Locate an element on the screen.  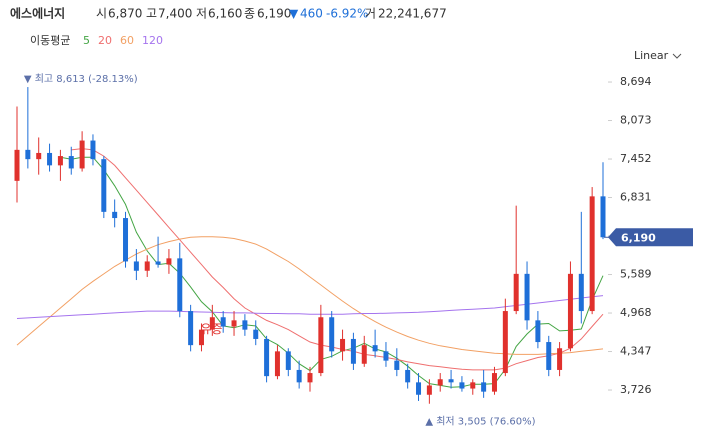
dropdown-icon is located at coordinates (677, 56).